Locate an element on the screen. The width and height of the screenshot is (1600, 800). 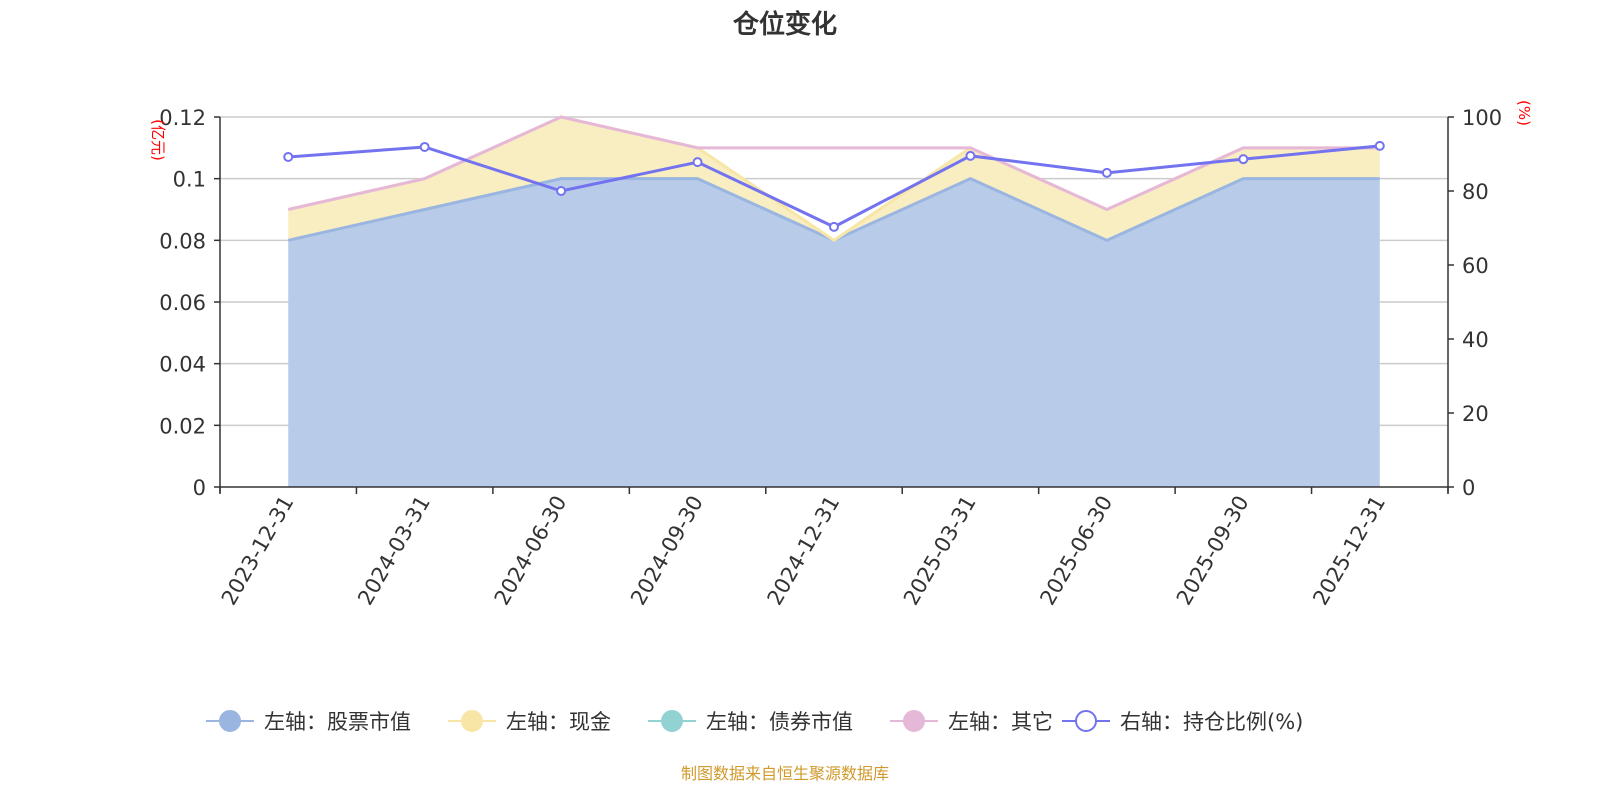
right-axis-tick-label: 40 is located at coordinates (1475, 340).